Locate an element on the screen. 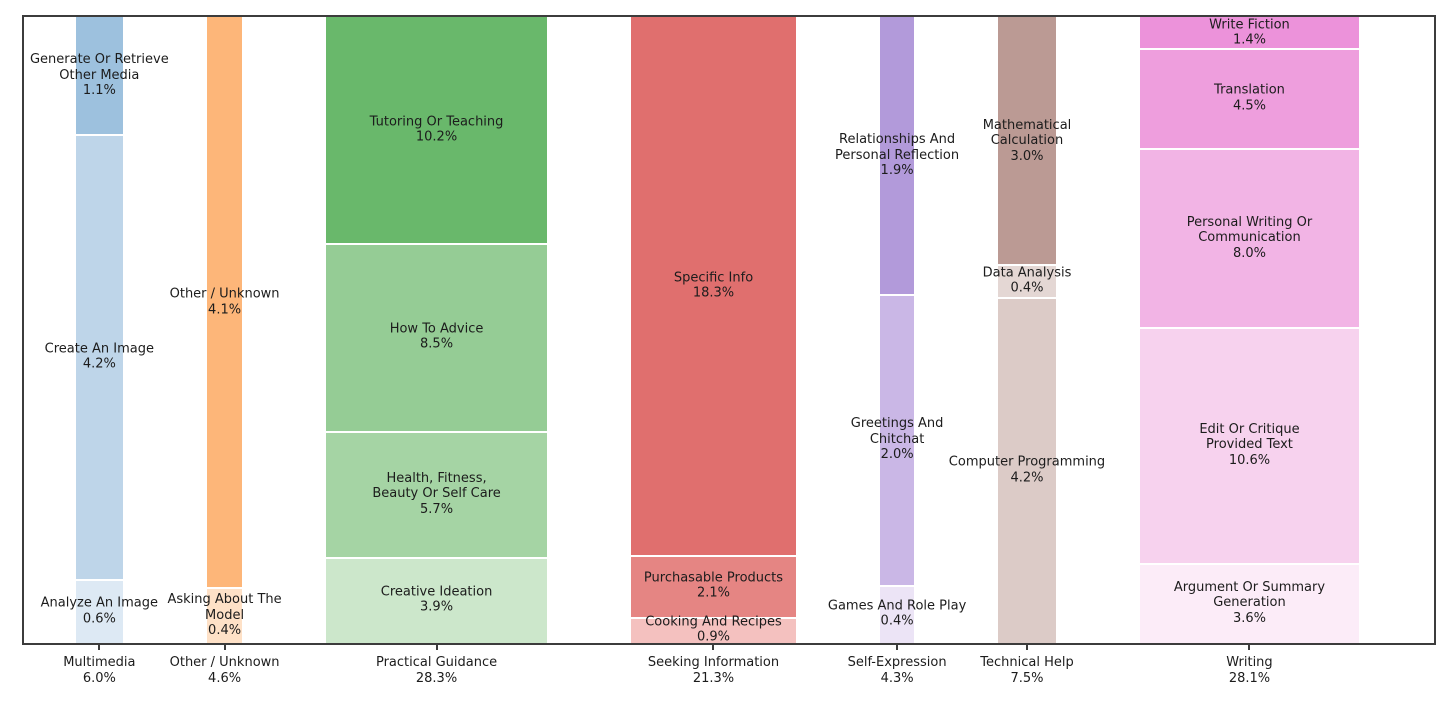 This screenshot has height=714, width=1440. mosaic-column-seeking-information is located at coordinates (713, 330).